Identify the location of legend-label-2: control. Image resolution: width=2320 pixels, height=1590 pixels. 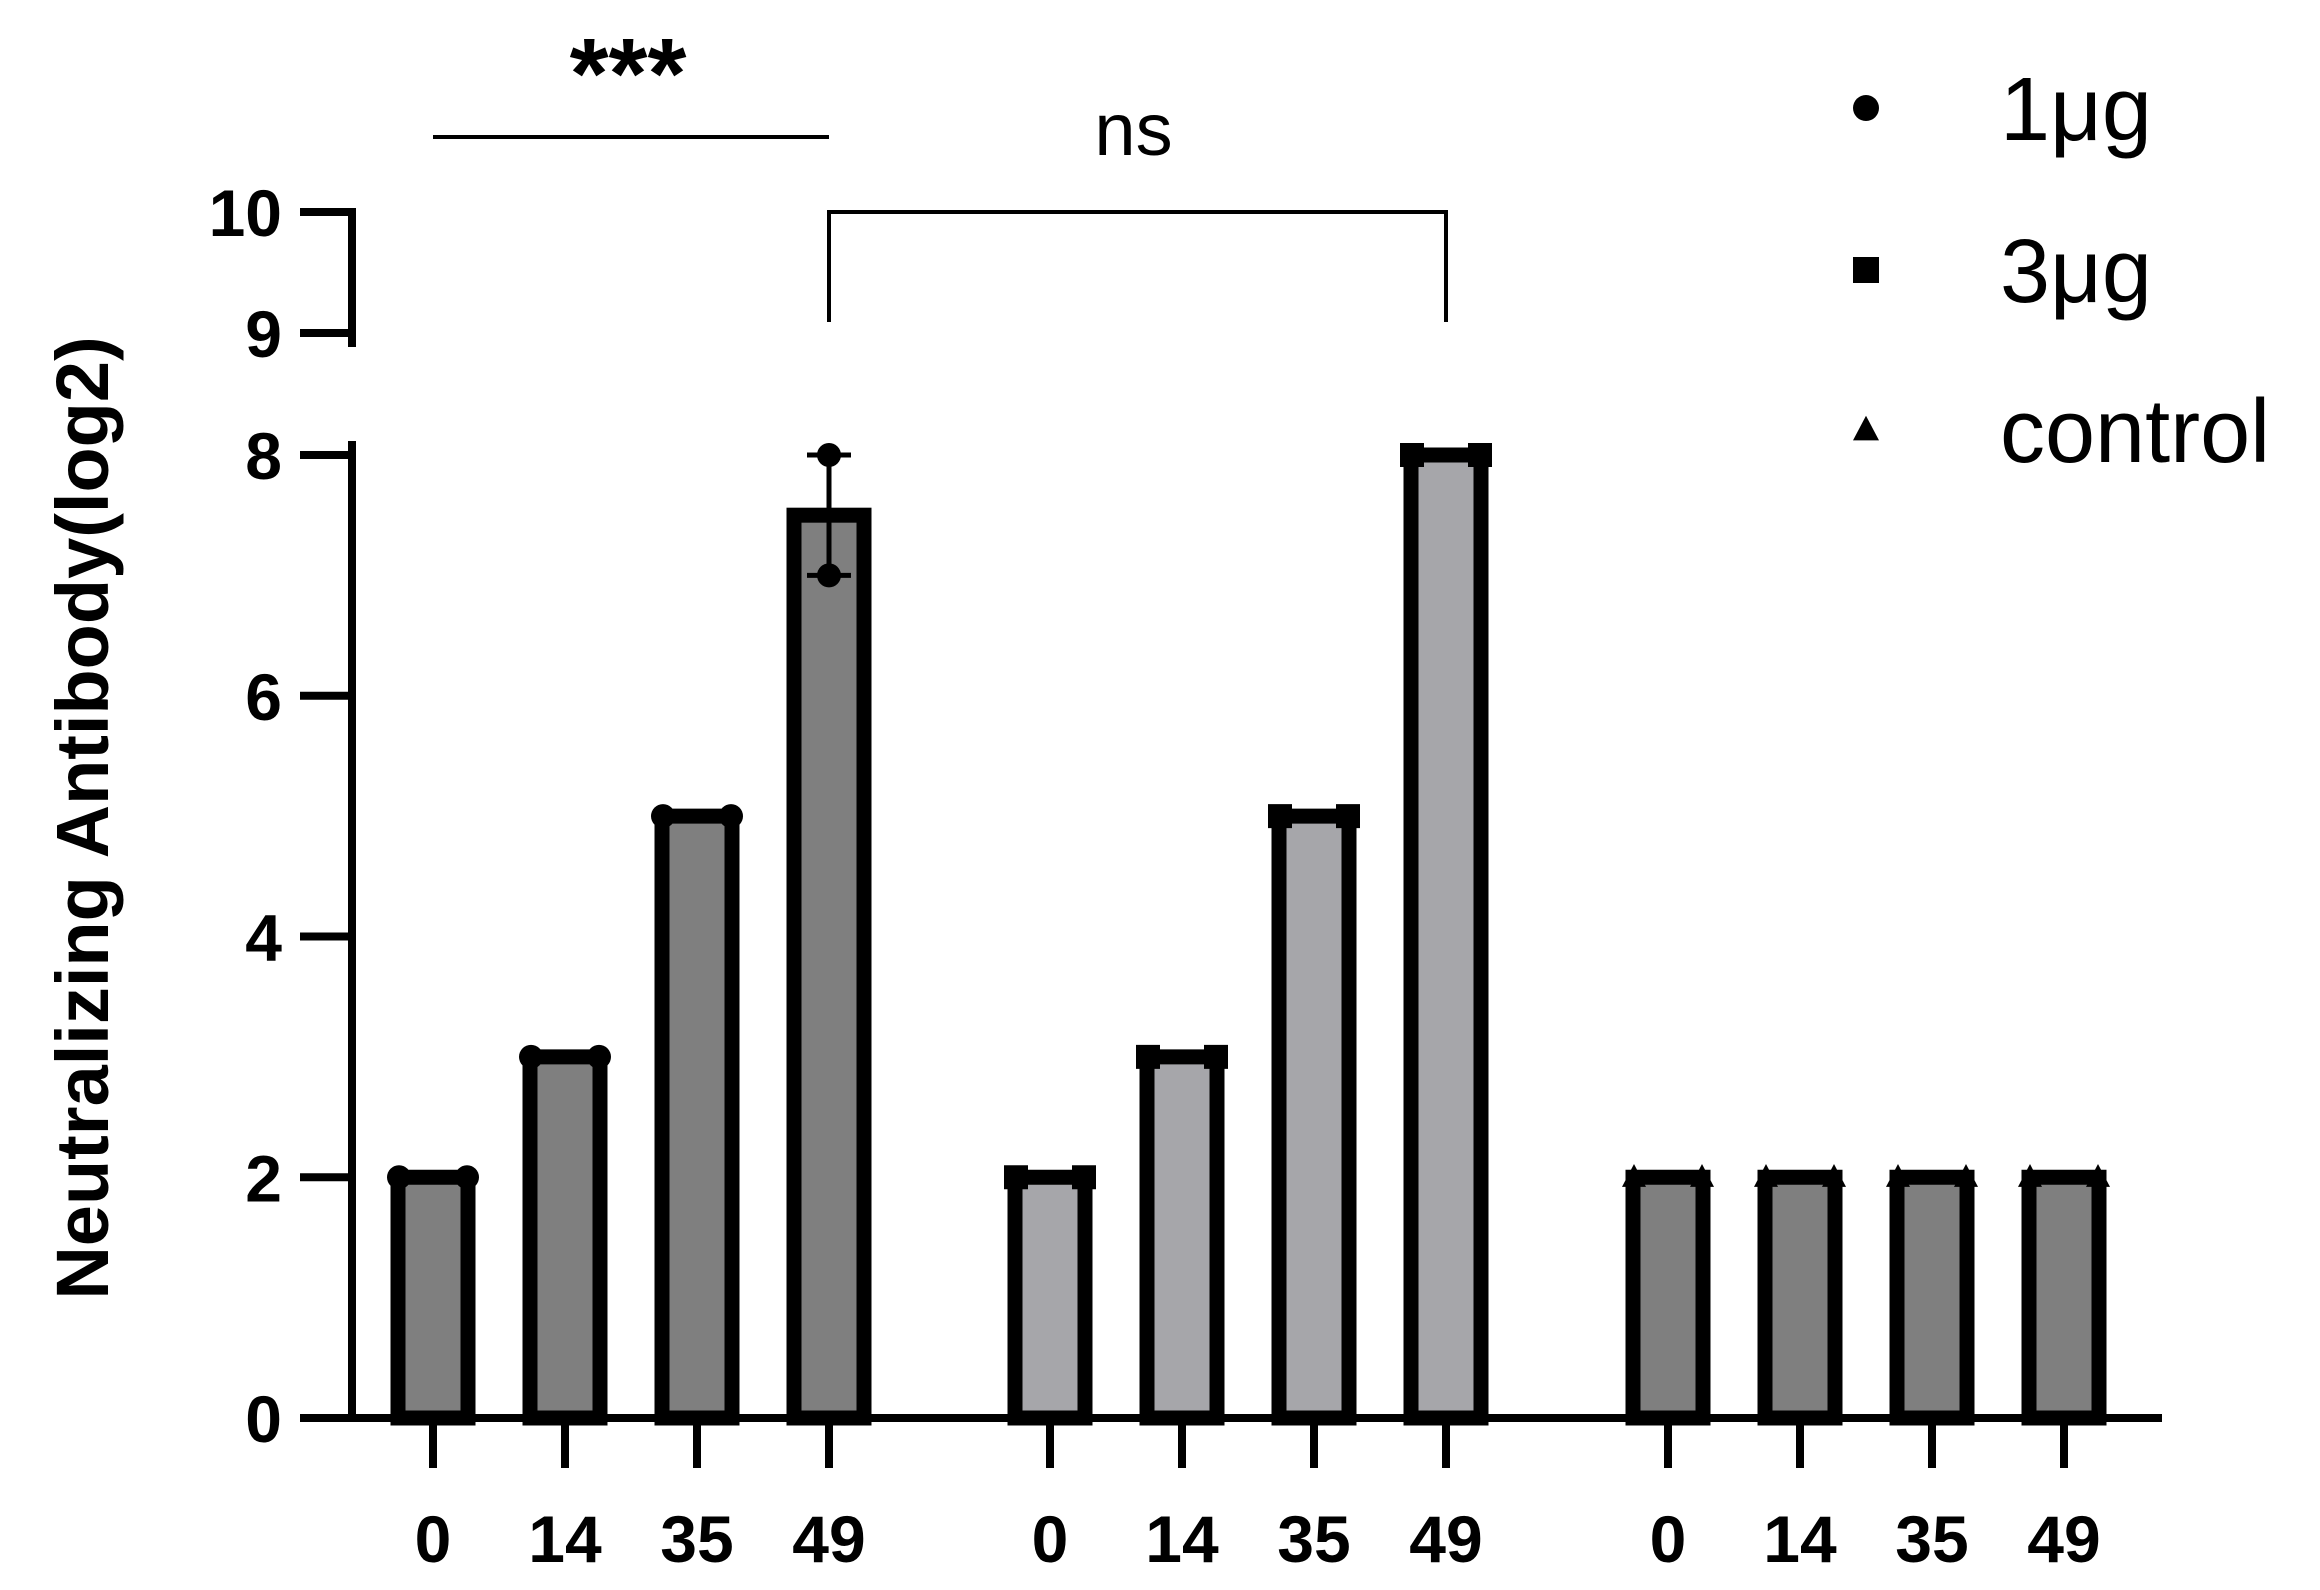
(2135, 432).